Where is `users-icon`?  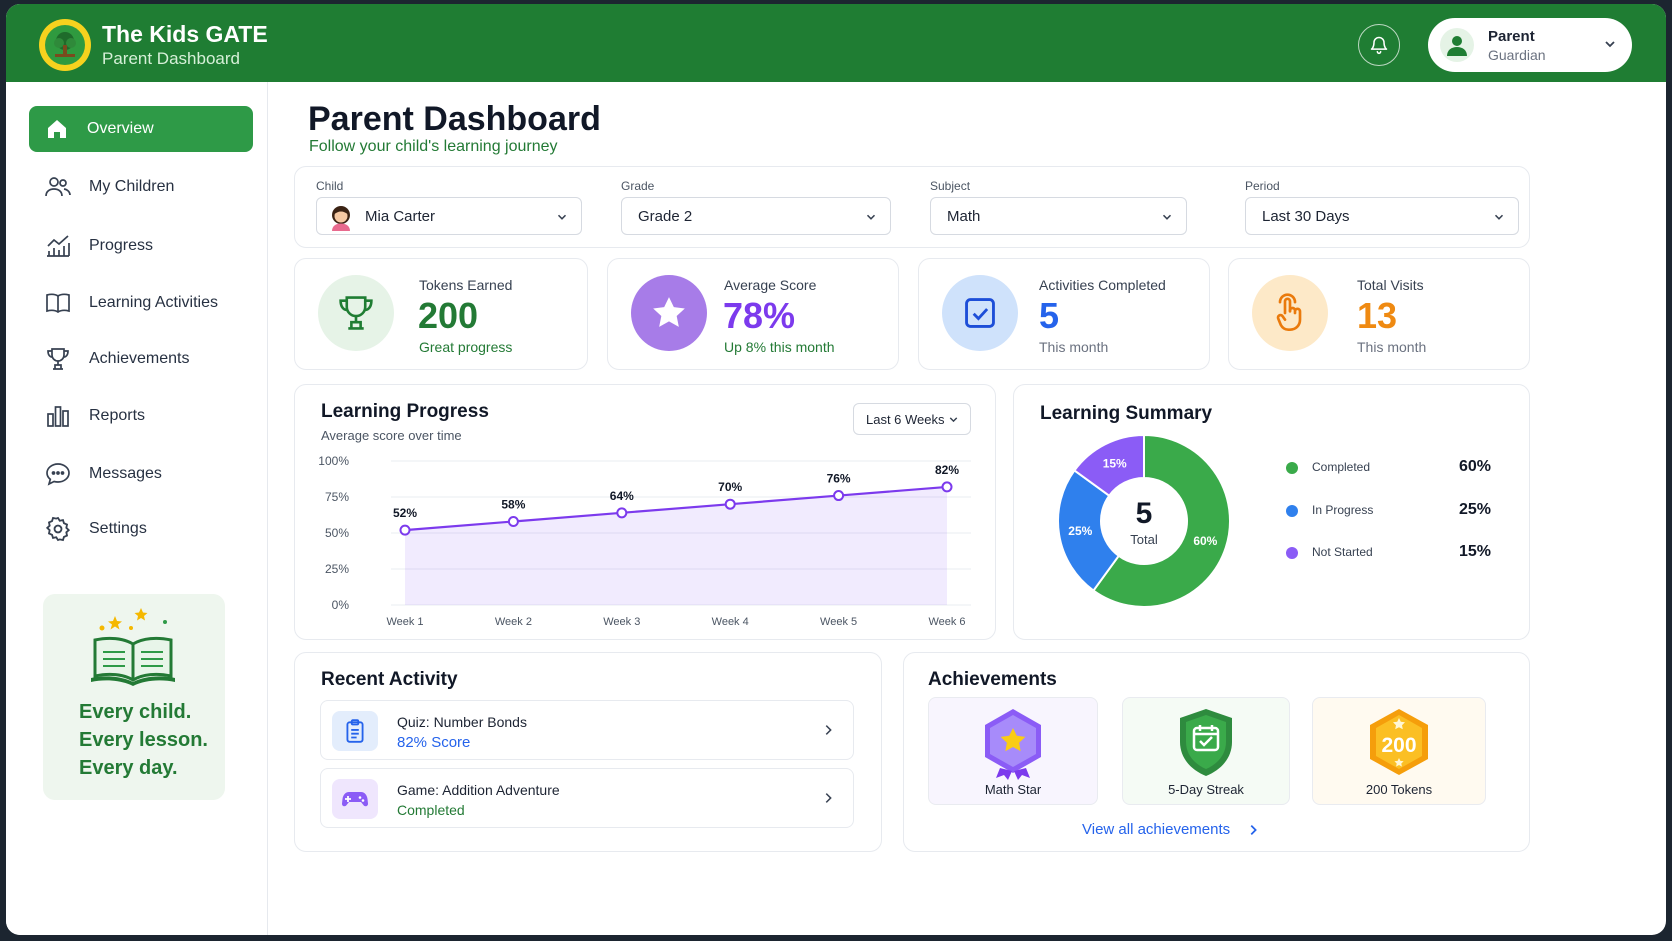 users-icon is located at coordinates (58, 187).